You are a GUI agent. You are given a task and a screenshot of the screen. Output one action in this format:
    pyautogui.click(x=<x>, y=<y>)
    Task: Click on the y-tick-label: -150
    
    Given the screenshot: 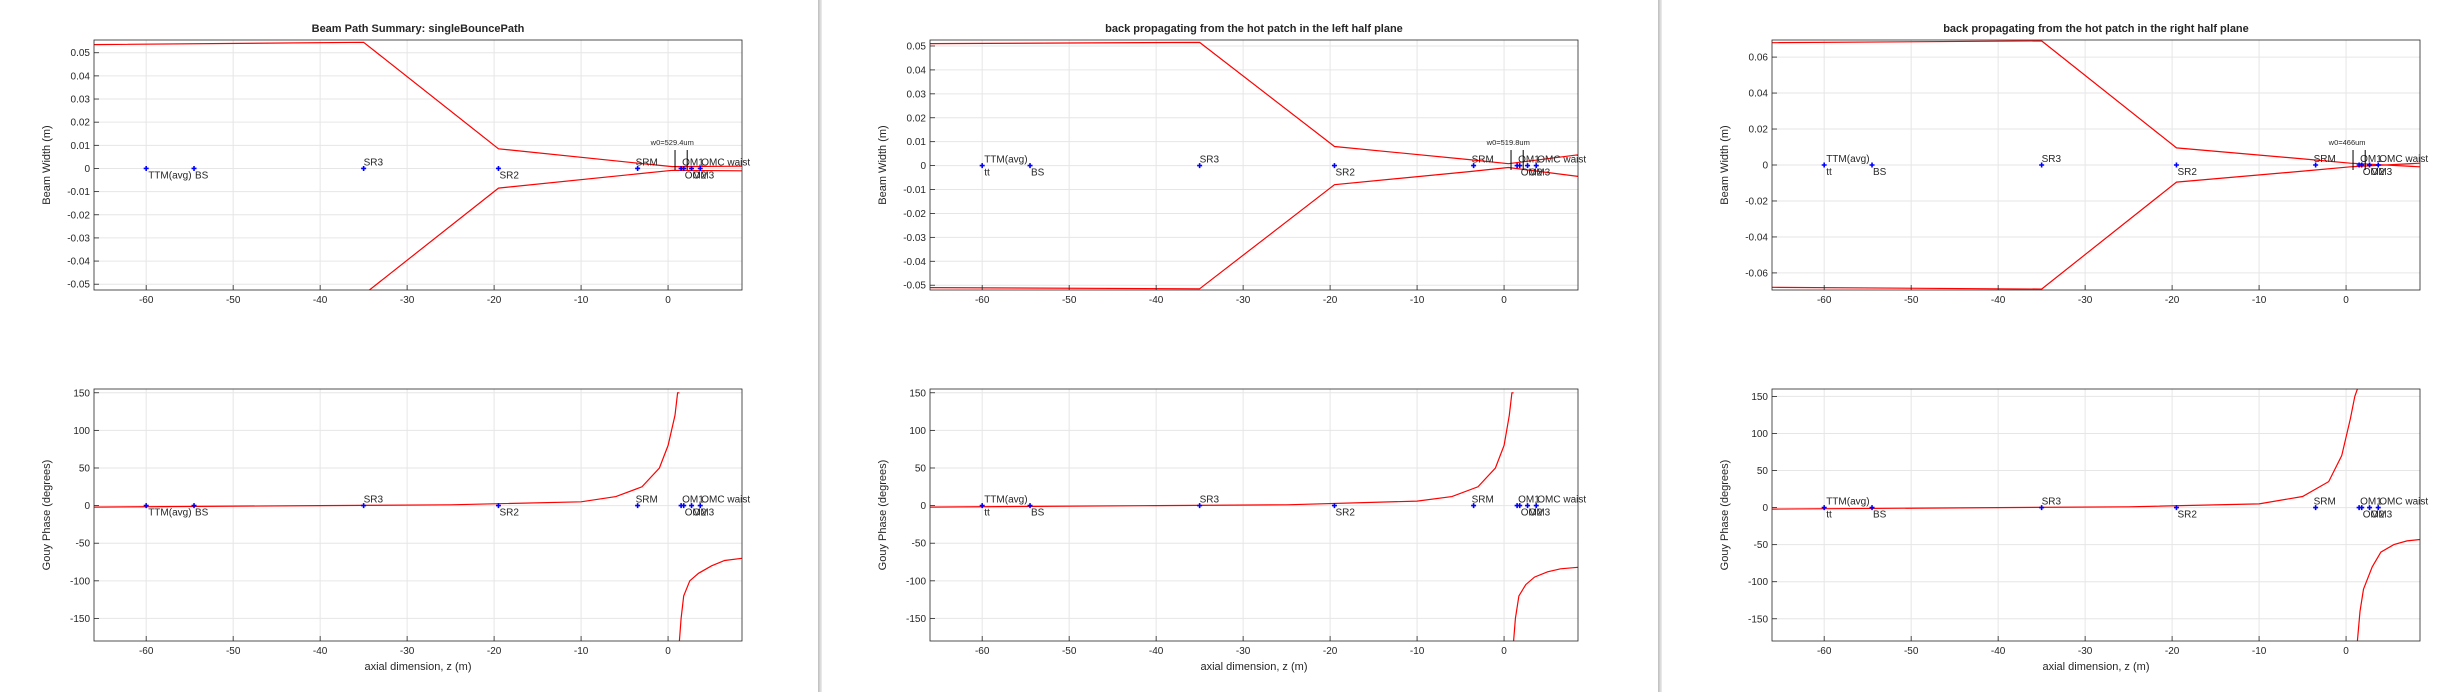 What is the action you would take?
    pyautogui.click(x=1758, y=619)
    